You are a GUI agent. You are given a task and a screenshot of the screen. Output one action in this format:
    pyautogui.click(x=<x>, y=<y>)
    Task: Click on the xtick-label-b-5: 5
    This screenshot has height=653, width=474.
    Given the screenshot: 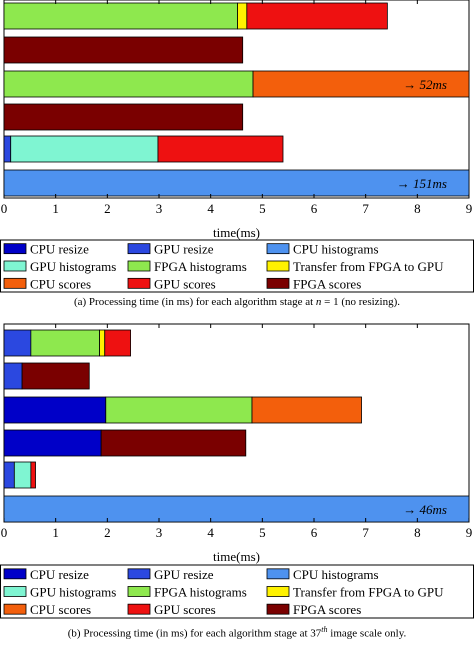 What is the action you would take?
    pyautogui.click(x=262, y=532)
    